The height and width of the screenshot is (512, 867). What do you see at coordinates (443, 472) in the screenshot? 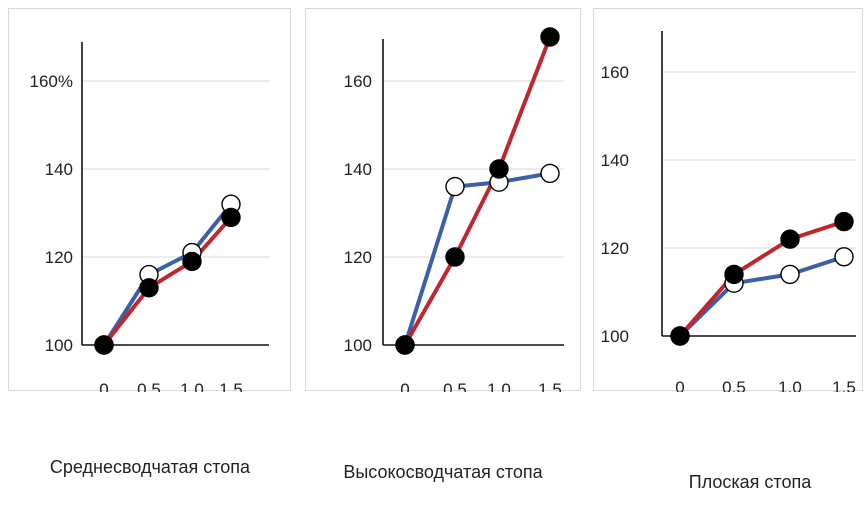
I see `chart-caption-2: Высокосводчатая стопа` at bounding box center [443, 472].